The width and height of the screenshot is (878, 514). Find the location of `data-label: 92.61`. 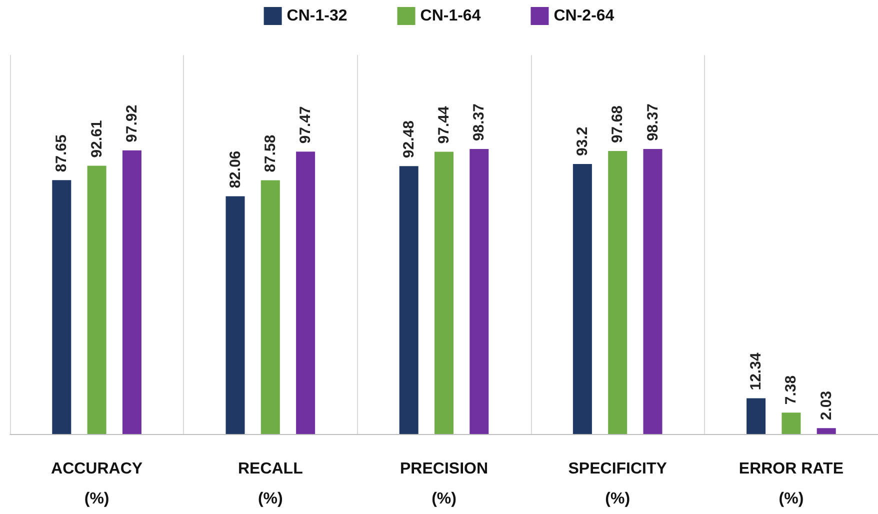

data-label: 92.61 is located at coordinates (97, 139).